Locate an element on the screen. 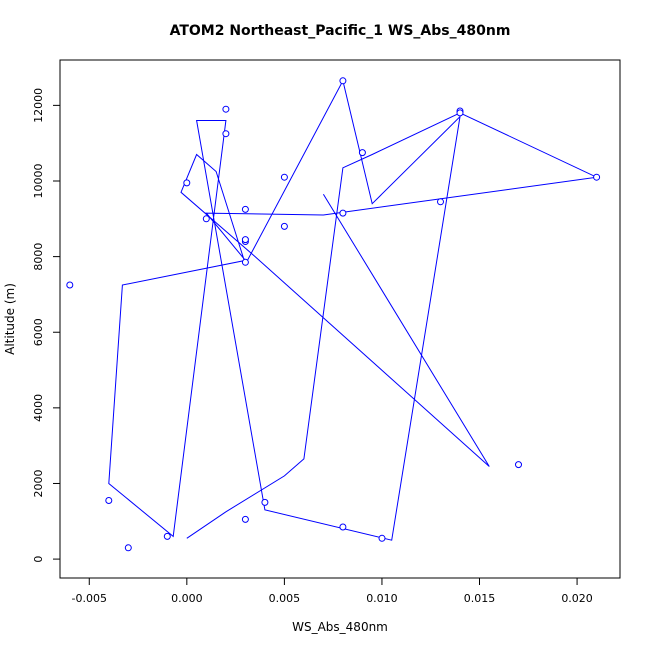 This screenshot has width=650, height=650. y-tick-label: 10000 is located at coordinates (38, 180).